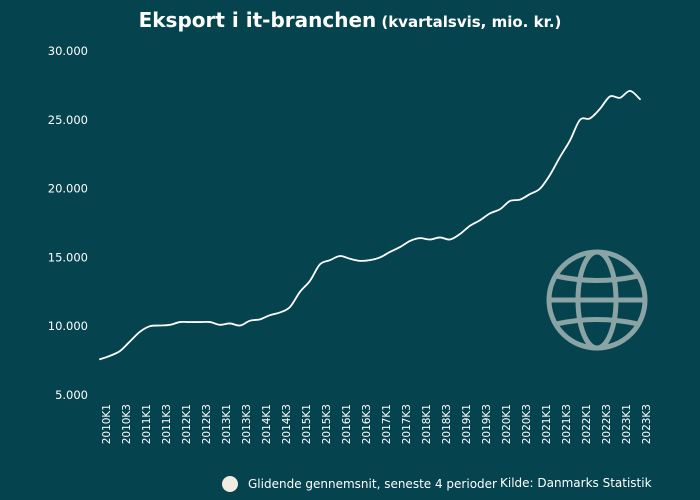 The height and width of the screenshot is (500, 700). I want to click on x-tick-label: 2019K1, so click(467, 424).